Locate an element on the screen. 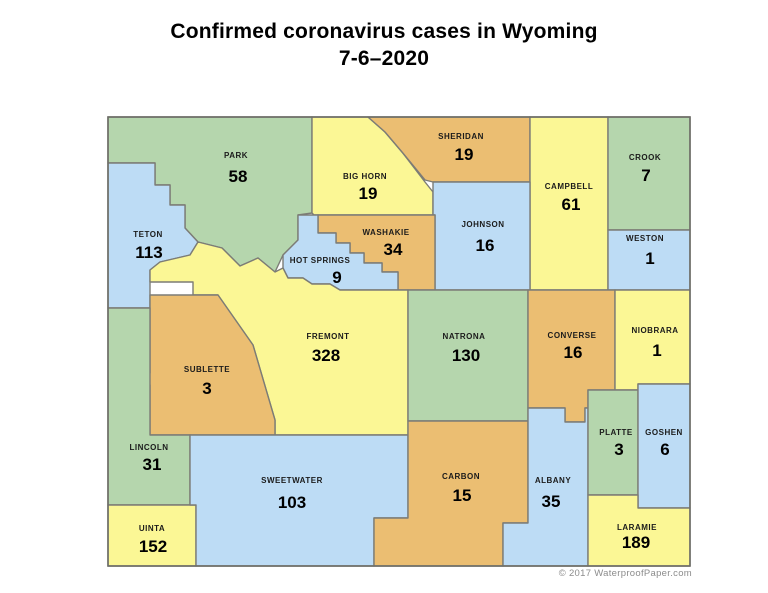  county-name-converse: CONVERSE is located at coordinates (572, 335).